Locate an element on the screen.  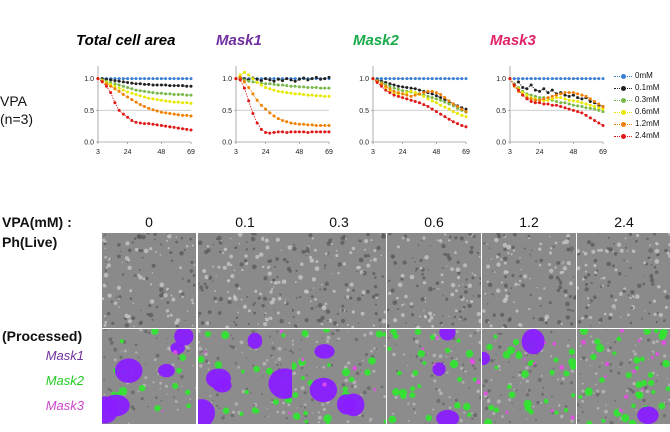
vpa-label: VPA is located at coordinates (13, 101).